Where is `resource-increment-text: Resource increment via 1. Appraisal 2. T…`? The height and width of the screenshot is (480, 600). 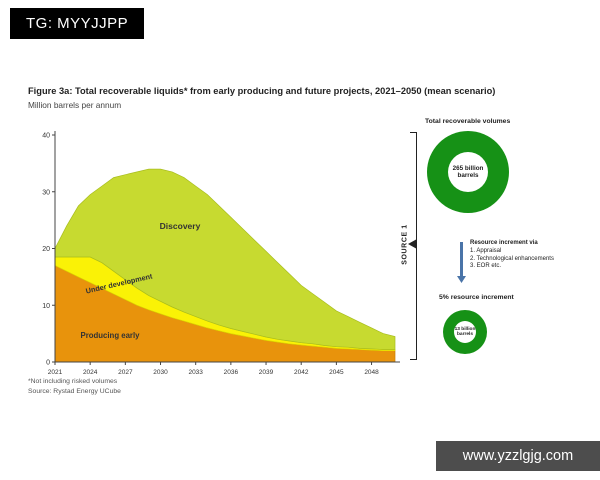
resource-increment-text: Resource increment via 1. Appraisal 2. T… is located at coordinates (529, 261).